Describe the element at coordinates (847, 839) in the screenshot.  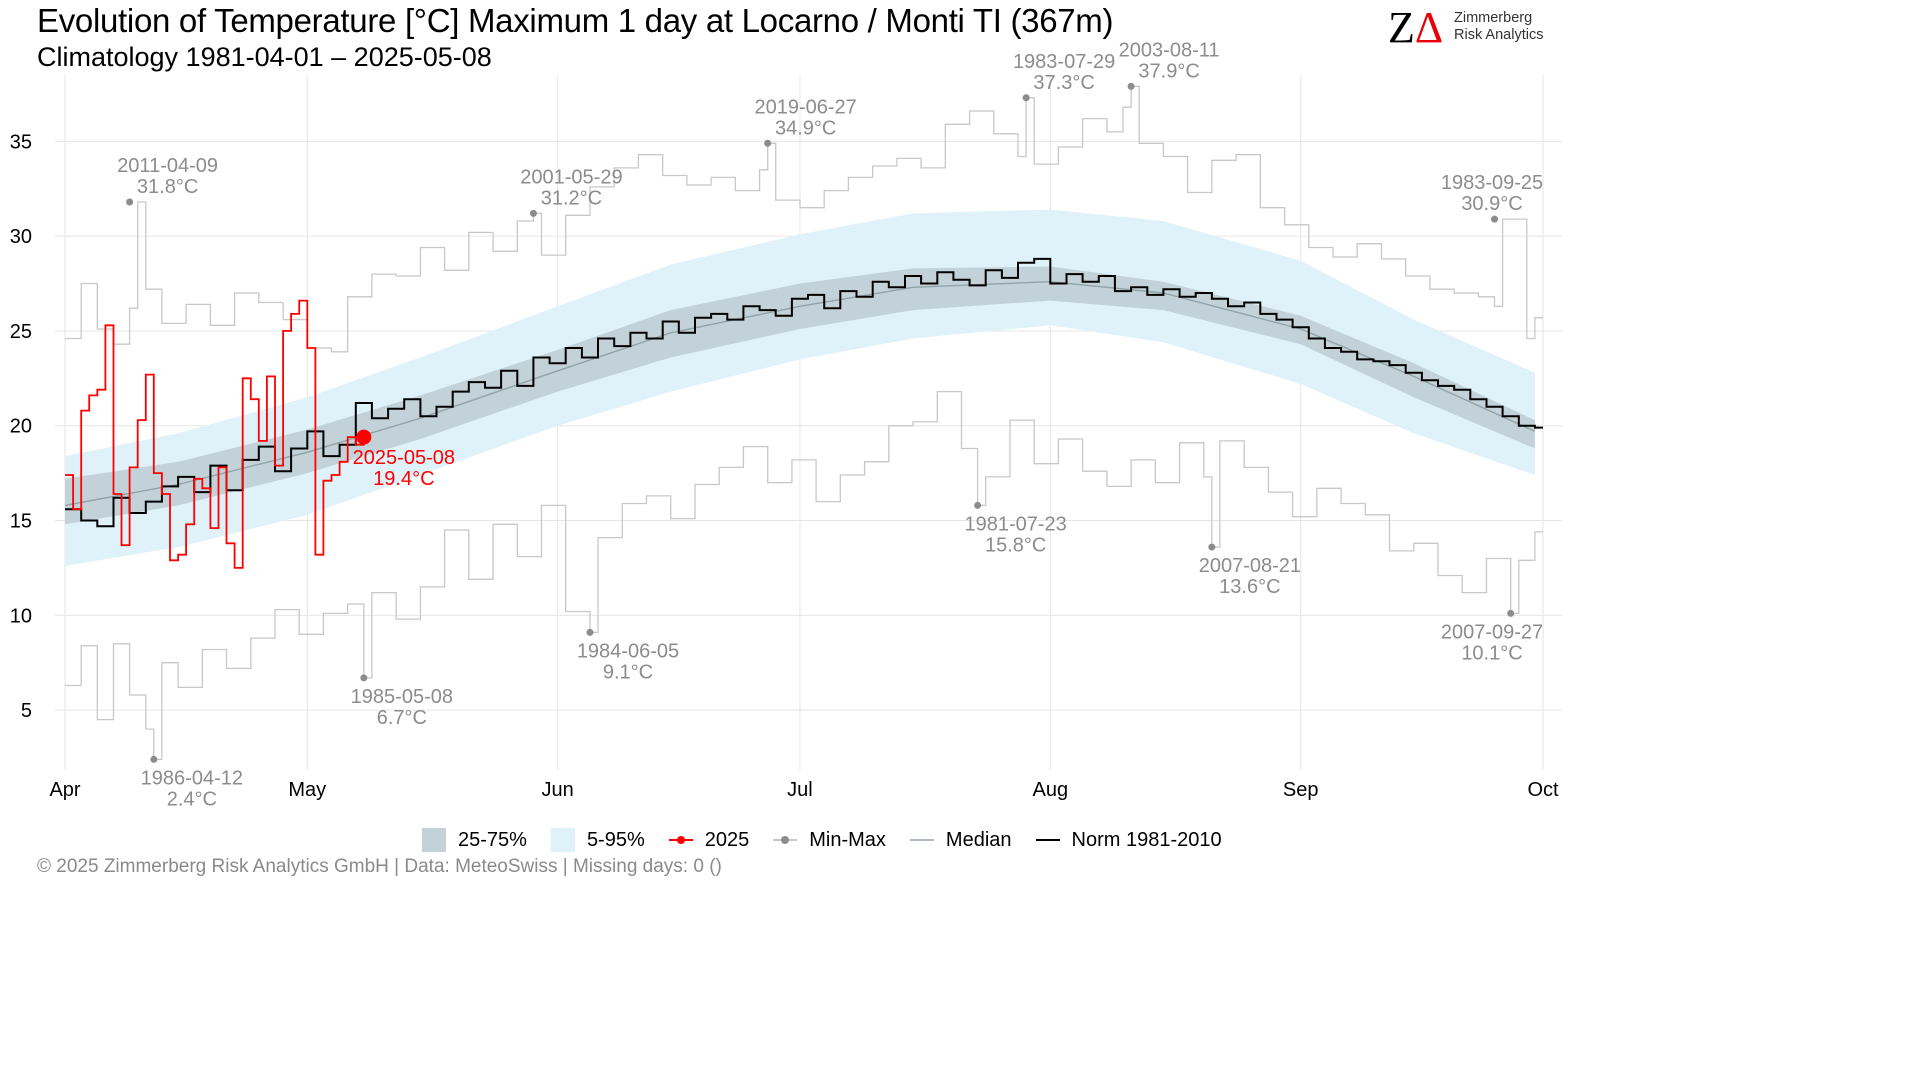
I see `legend-label: Min-Max` at that location.